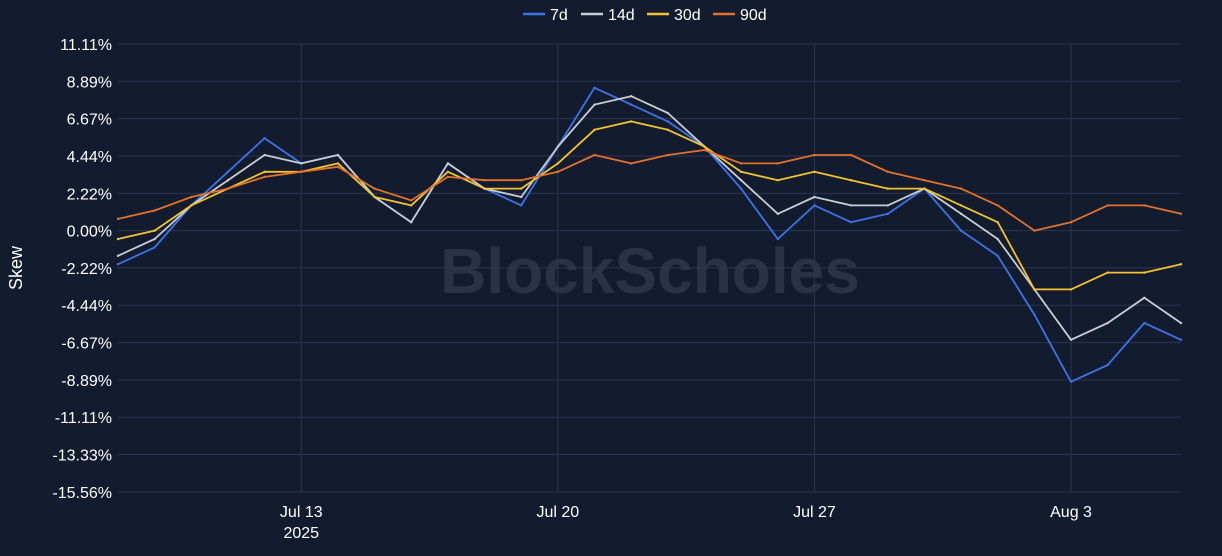  I want to click on legend-item-14d: 14d, so click(608, 15).